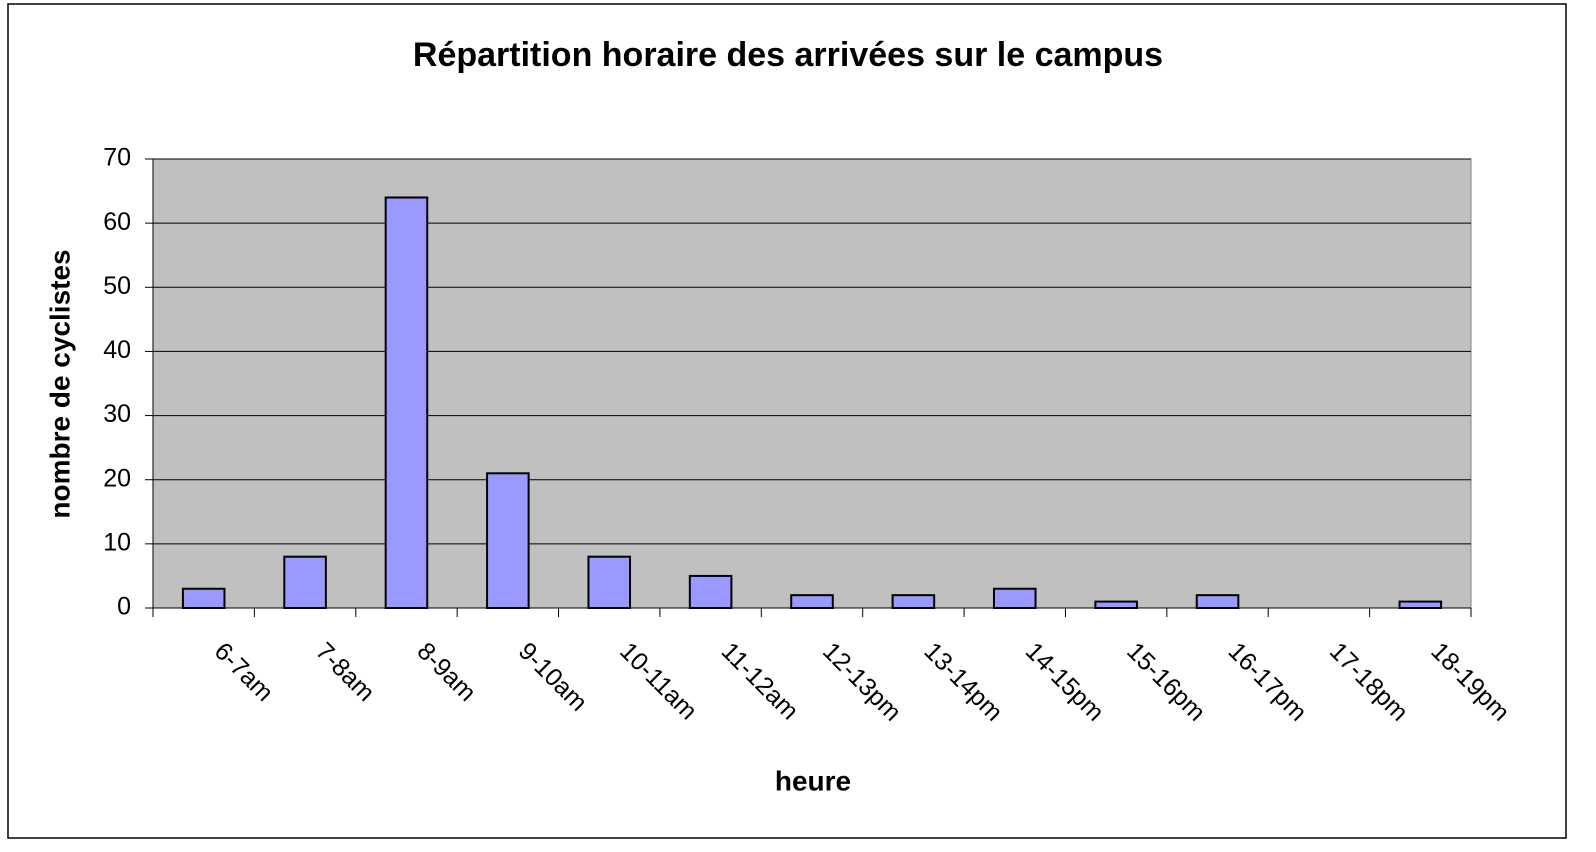 Image resolution: width=1596 pixels, height=852 pixels. What do you see at coordinates (117, 158) in the screenshot?
I see `y-tick-label: 70` at bounding box center [117, 158].